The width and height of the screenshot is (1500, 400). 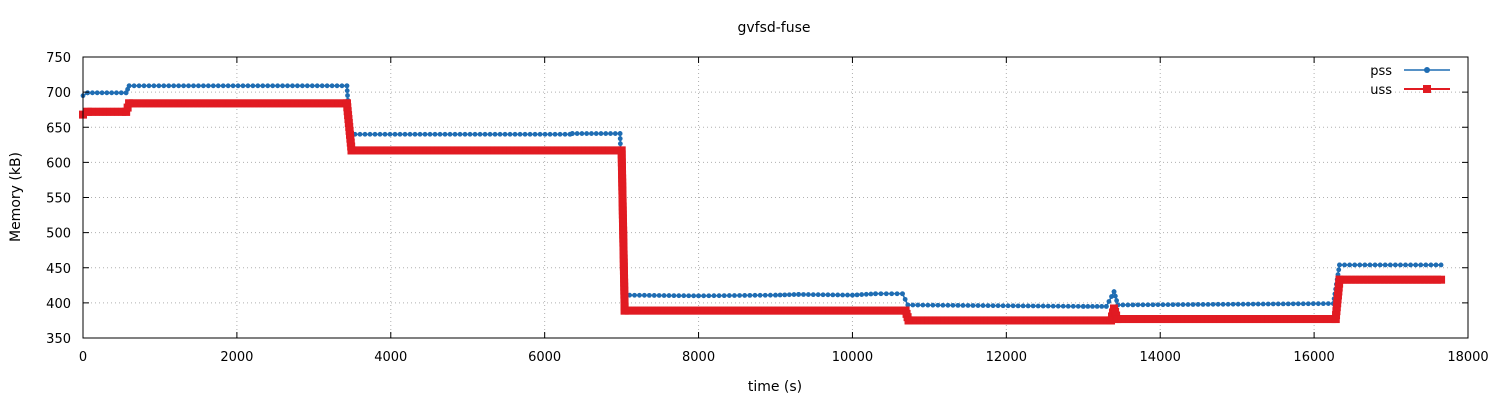 What do you see at coordinates (58, 199) in the screenshot?
I see `y-tick-label: 550` at bounding box center [58, 199].